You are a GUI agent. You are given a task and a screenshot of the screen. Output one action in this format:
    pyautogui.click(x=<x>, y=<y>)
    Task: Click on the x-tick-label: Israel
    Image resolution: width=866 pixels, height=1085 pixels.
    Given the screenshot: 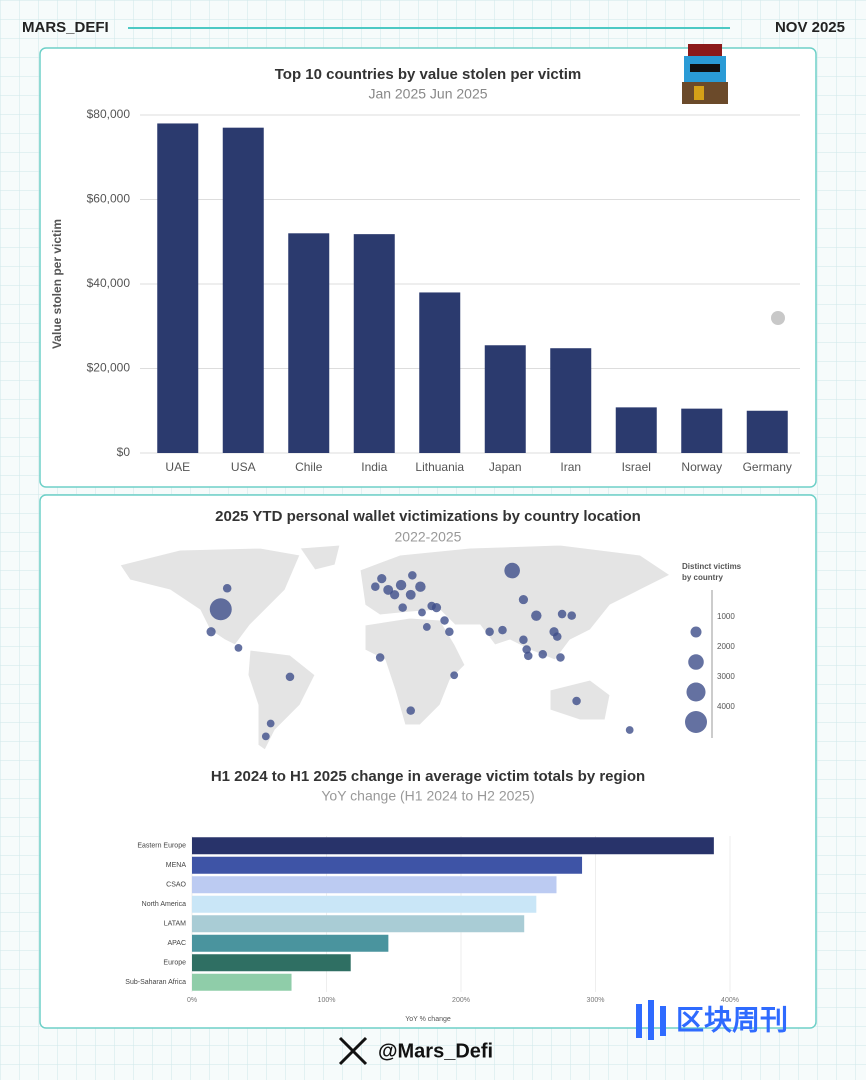 What is the action you would take?
    pyautogui.click(x=636, y=467)
    